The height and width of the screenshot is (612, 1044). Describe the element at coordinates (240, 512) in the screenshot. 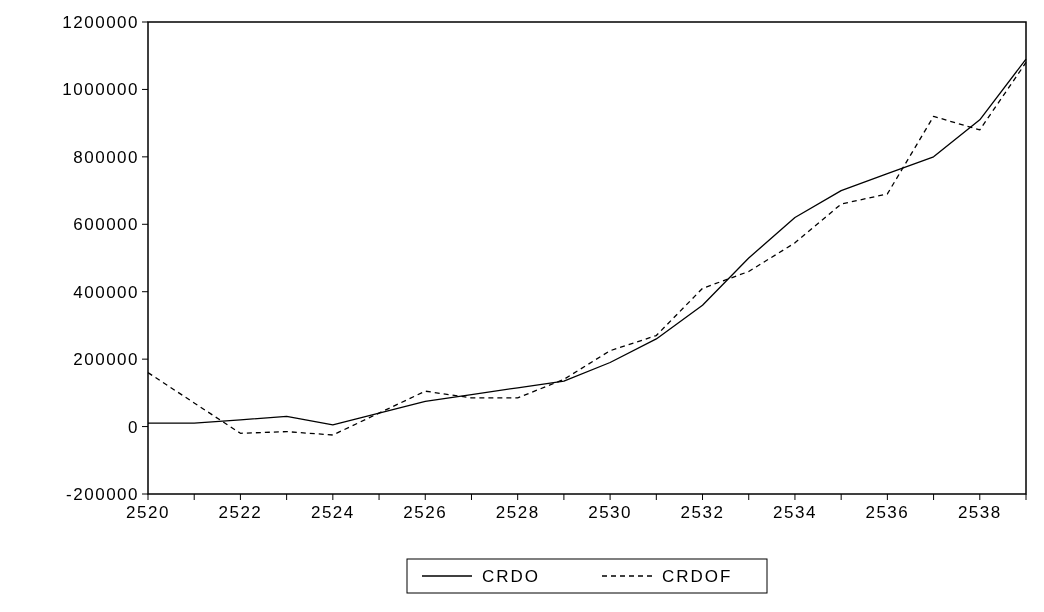

I see `x-tick-label: 2522` at that location.